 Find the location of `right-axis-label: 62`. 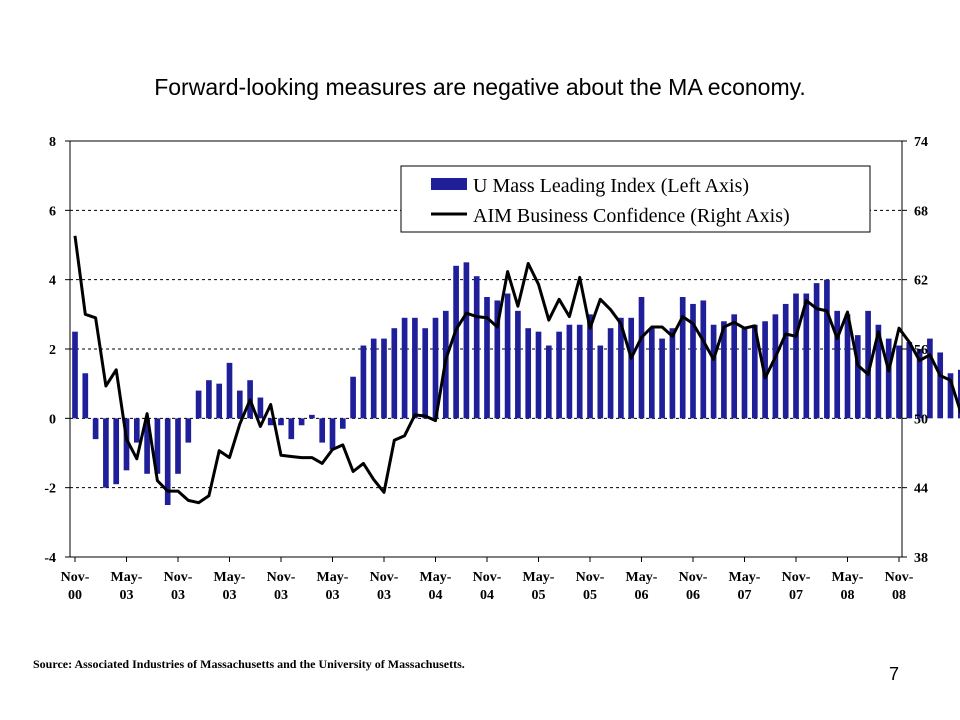

right-axis-label: 62 is located at coordinates (921, 281).